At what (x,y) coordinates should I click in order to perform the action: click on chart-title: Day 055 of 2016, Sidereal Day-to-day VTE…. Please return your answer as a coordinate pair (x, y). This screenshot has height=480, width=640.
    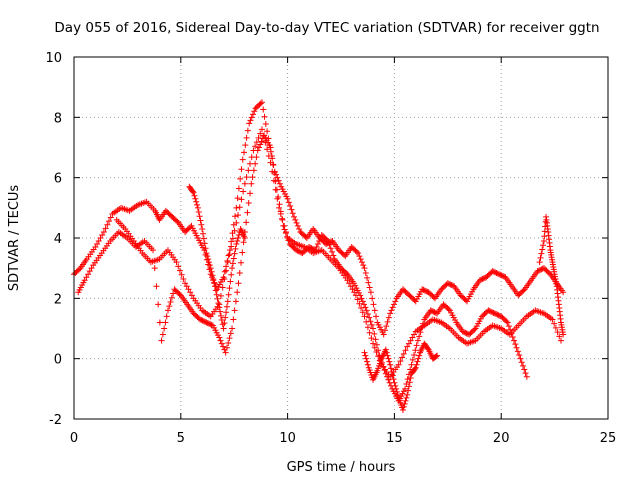
    Looking at the image, I should click on (326, 28).